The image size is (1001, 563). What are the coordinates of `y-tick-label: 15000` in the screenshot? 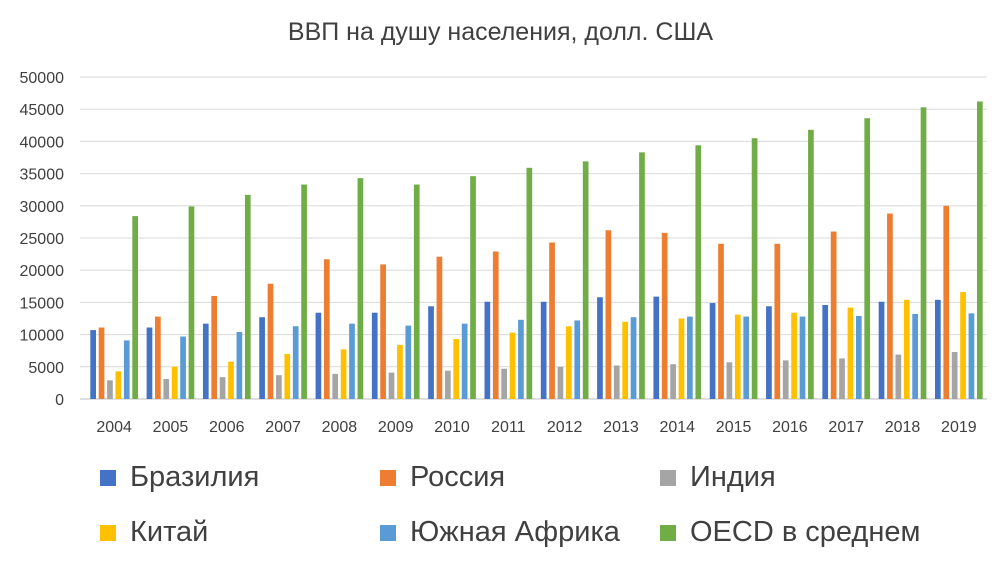 It's located at (42, 303).